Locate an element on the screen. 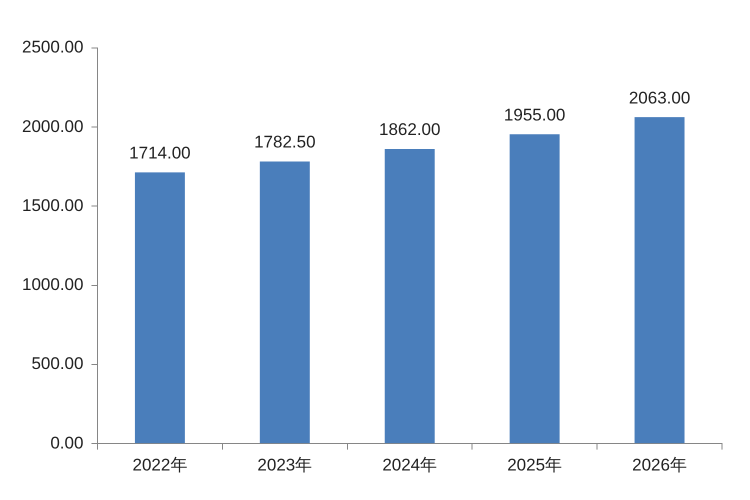 The height and width of the screenshot is (500, 750). y-tick-label: 0.00 is located at coordinates (67, 442).